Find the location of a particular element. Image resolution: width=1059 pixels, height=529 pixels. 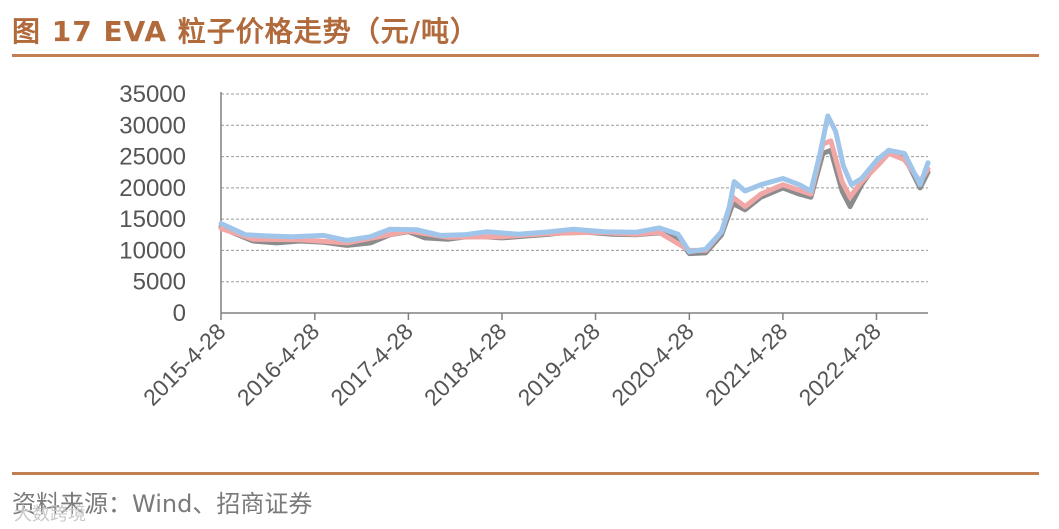

title-divider is located at coordinates (525, 55).